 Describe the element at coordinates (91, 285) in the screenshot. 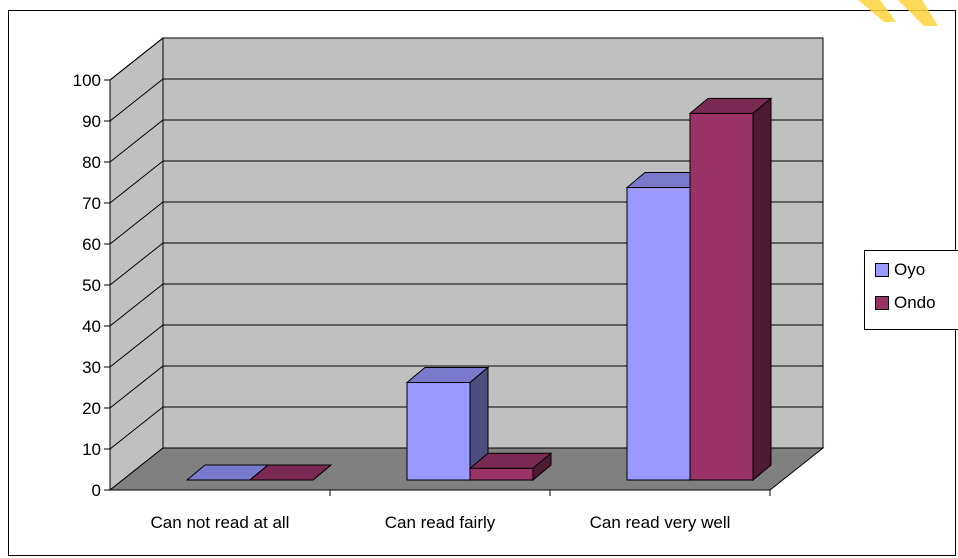

I see `y-tick-label: 50` at that location.